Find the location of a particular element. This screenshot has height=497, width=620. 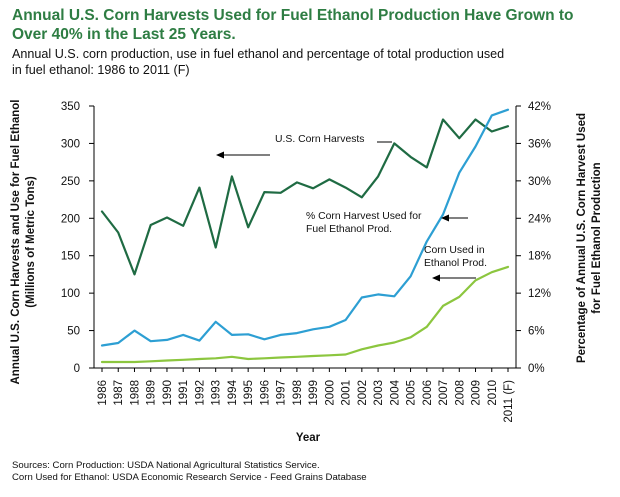

y-left-tick-label: 350 is located at coordinates (70, 107).